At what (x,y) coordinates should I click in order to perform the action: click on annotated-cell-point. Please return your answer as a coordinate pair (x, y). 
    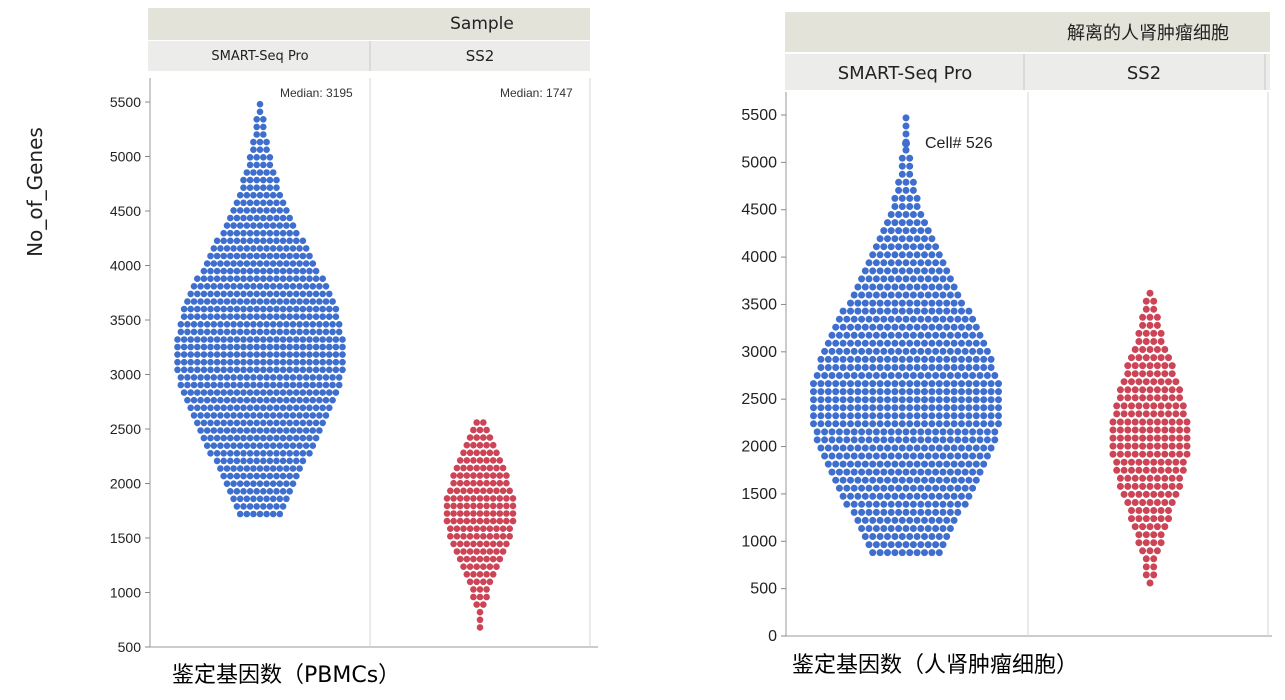
    Looking at the image, I should click on (906, 143).